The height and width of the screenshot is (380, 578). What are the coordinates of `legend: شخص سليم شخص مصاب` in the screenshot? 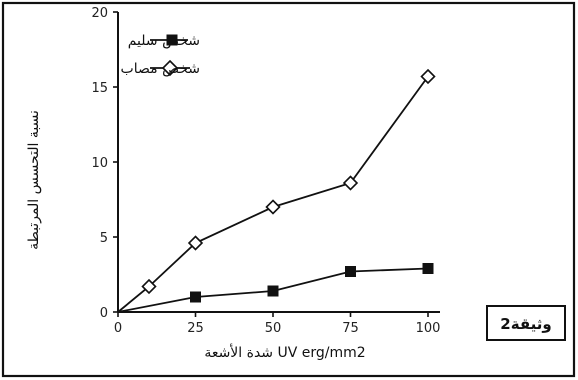 It's located at (160, 55).